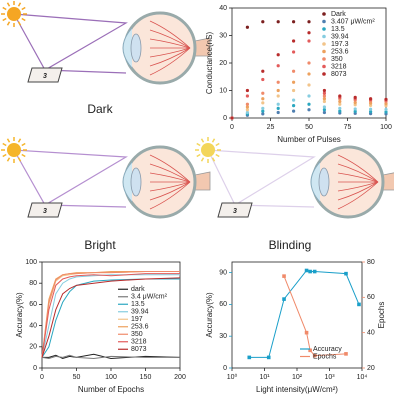  I want to click on y2-axis-label: Epochs, so click(381, 315).